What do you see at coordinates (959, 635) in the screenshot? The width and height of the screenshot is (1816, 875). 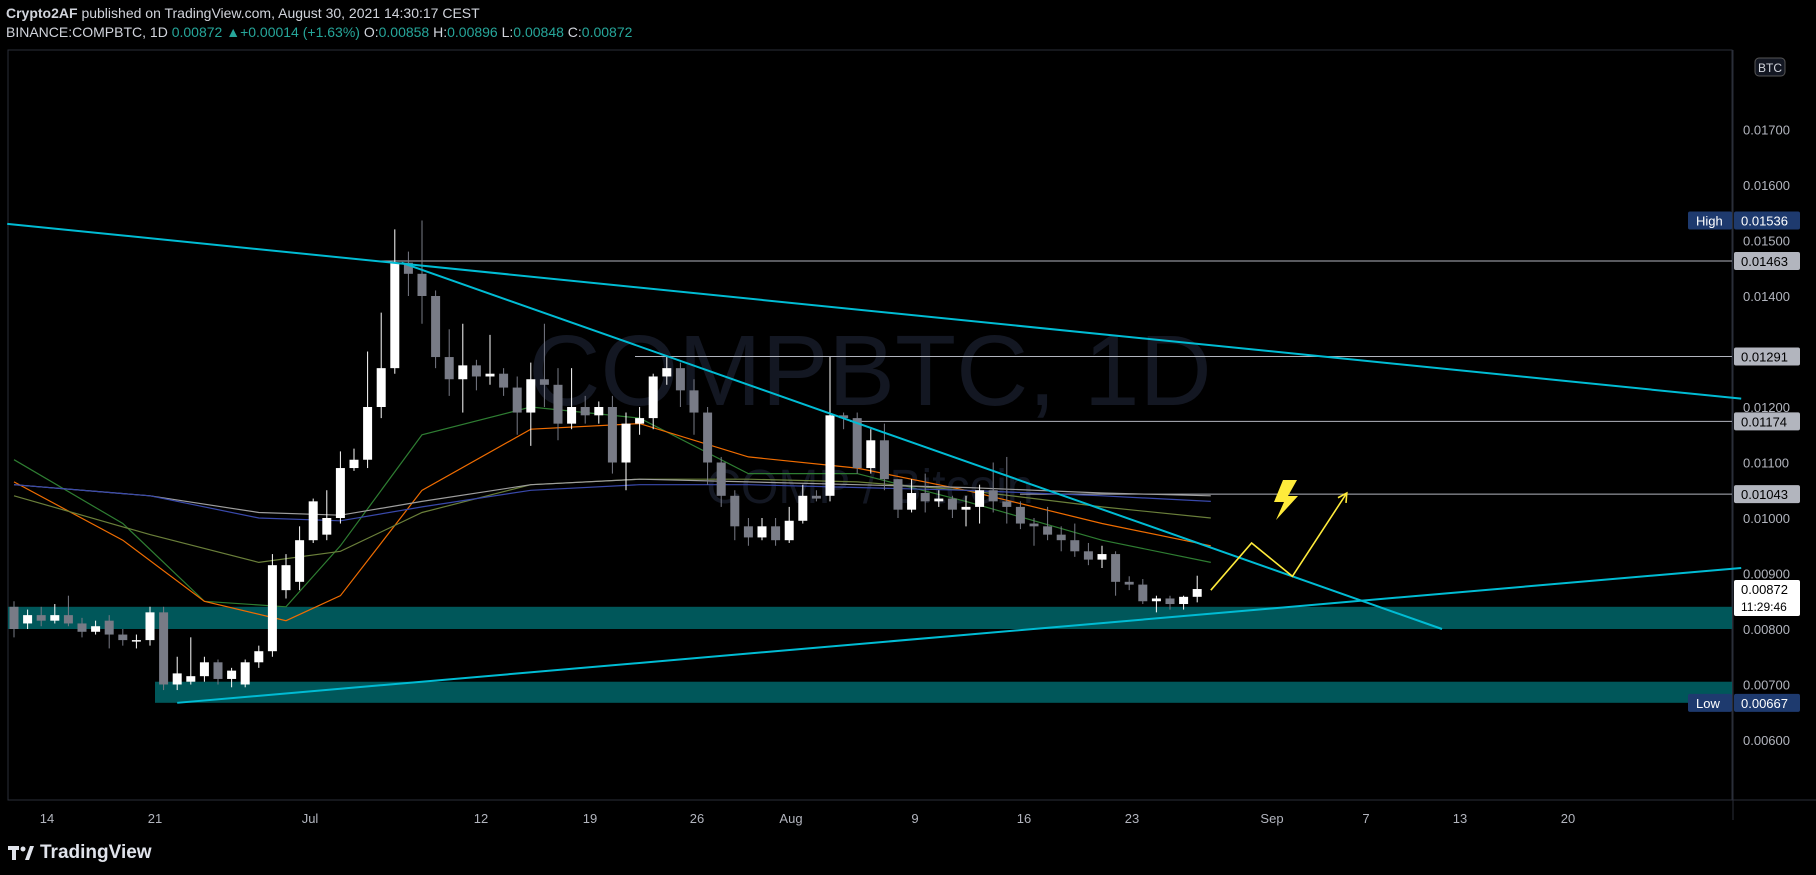 I see `trendline` at bounding box center [959, 635].